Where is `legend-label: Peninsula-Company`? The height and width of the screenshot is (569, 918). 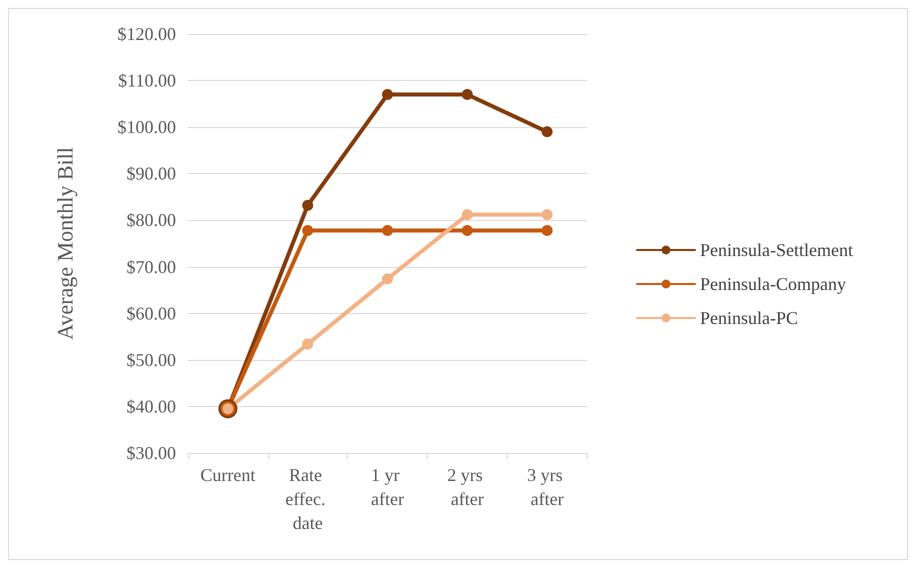 legend-label: Peninsula-Company is located at coordinates (773, 284).